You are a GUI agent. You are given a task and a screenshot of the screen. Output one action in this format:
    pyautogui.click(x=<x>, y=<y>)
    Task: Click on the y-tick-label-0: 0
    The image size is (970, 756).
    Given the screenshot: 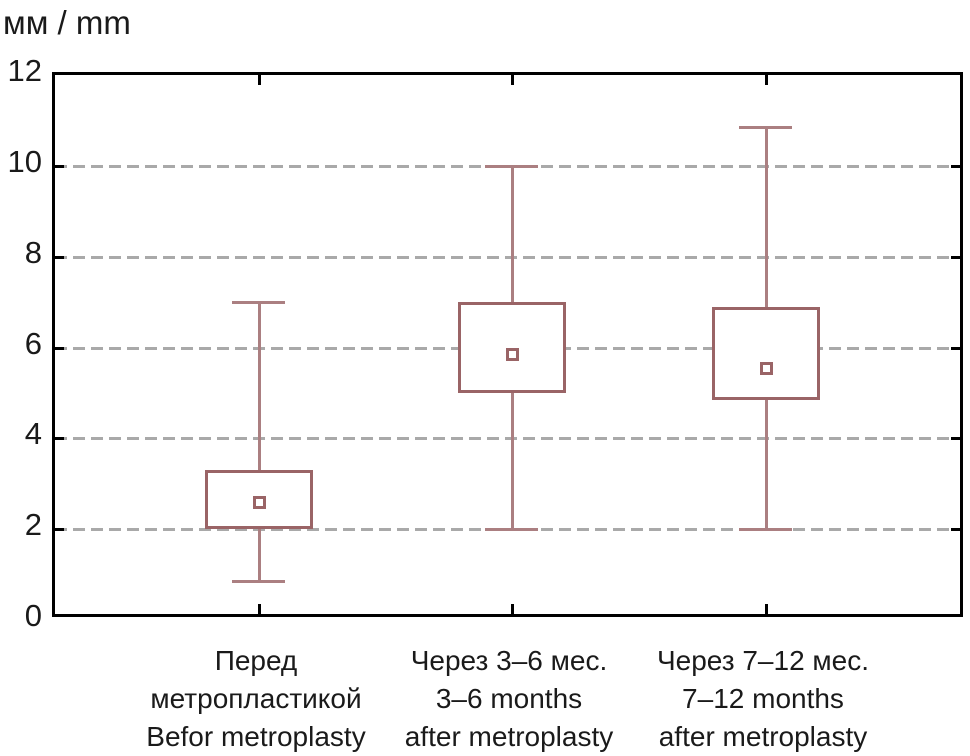 What is the action you would take?
    pyautogui.click(x=33, y=615)
    